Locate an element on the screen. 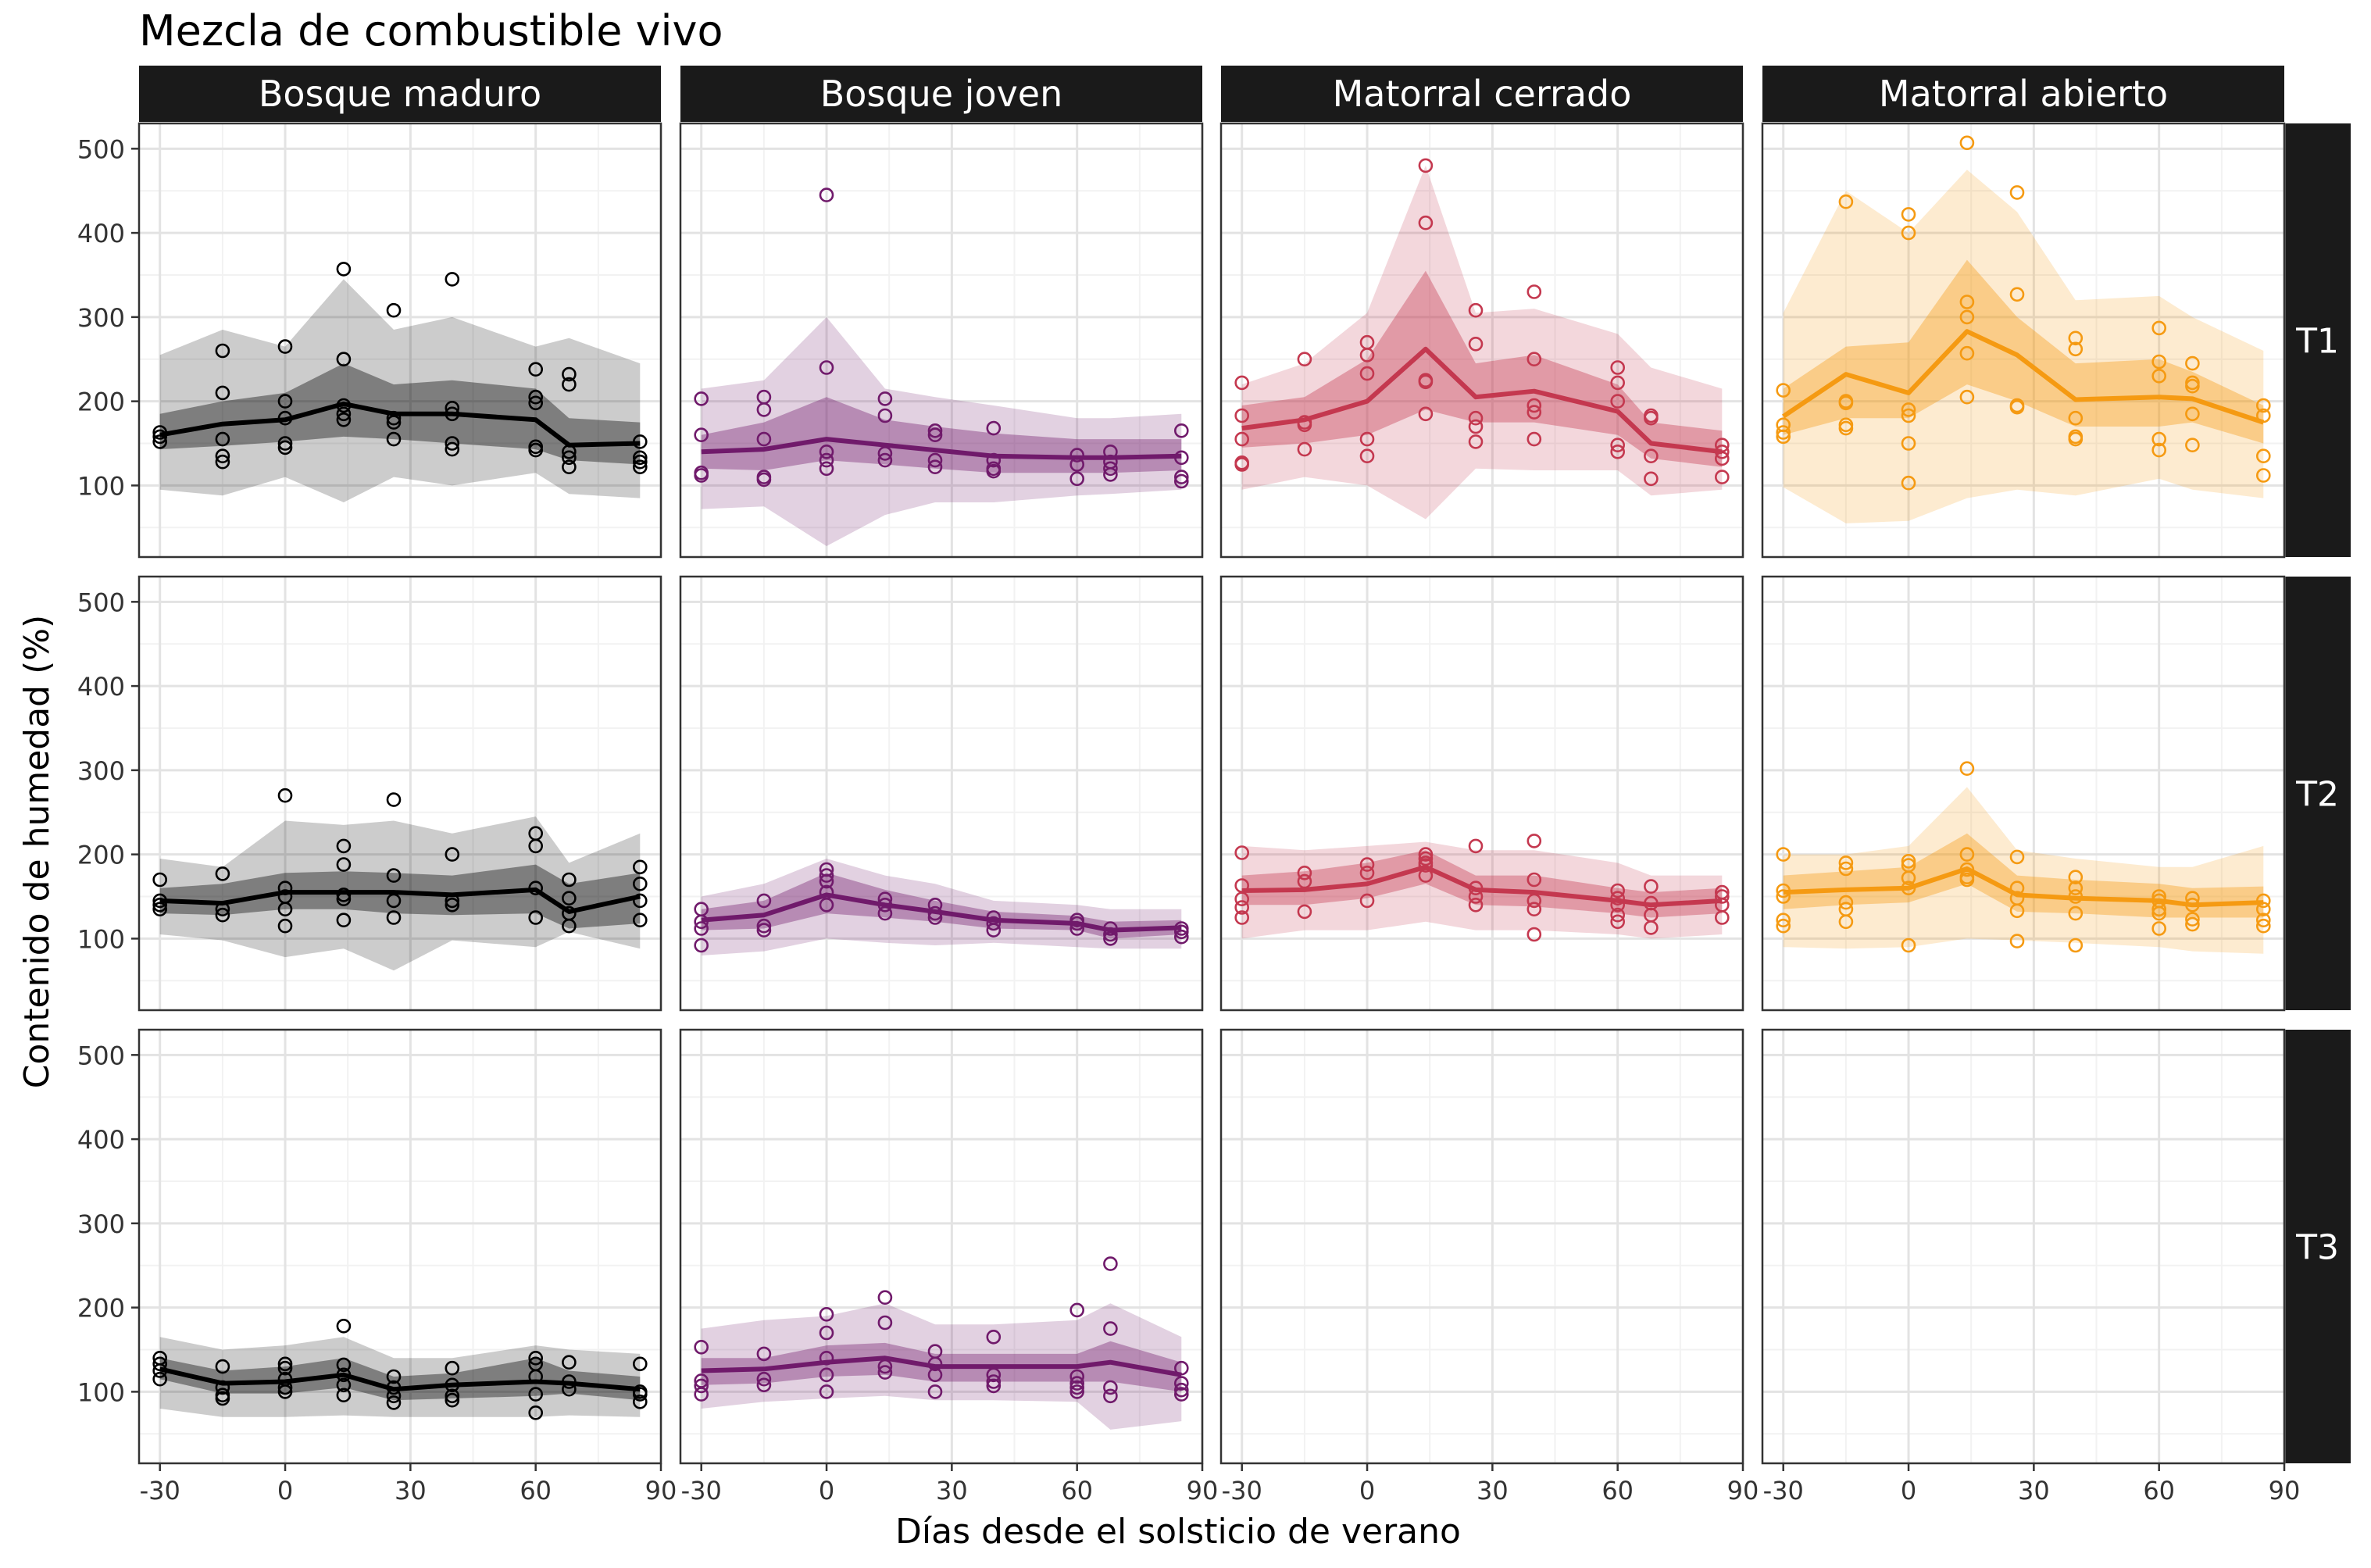 The width and height of the screenshot is (2371, 1568). y-tick-label: 200 is located at coordinates (101, 403).